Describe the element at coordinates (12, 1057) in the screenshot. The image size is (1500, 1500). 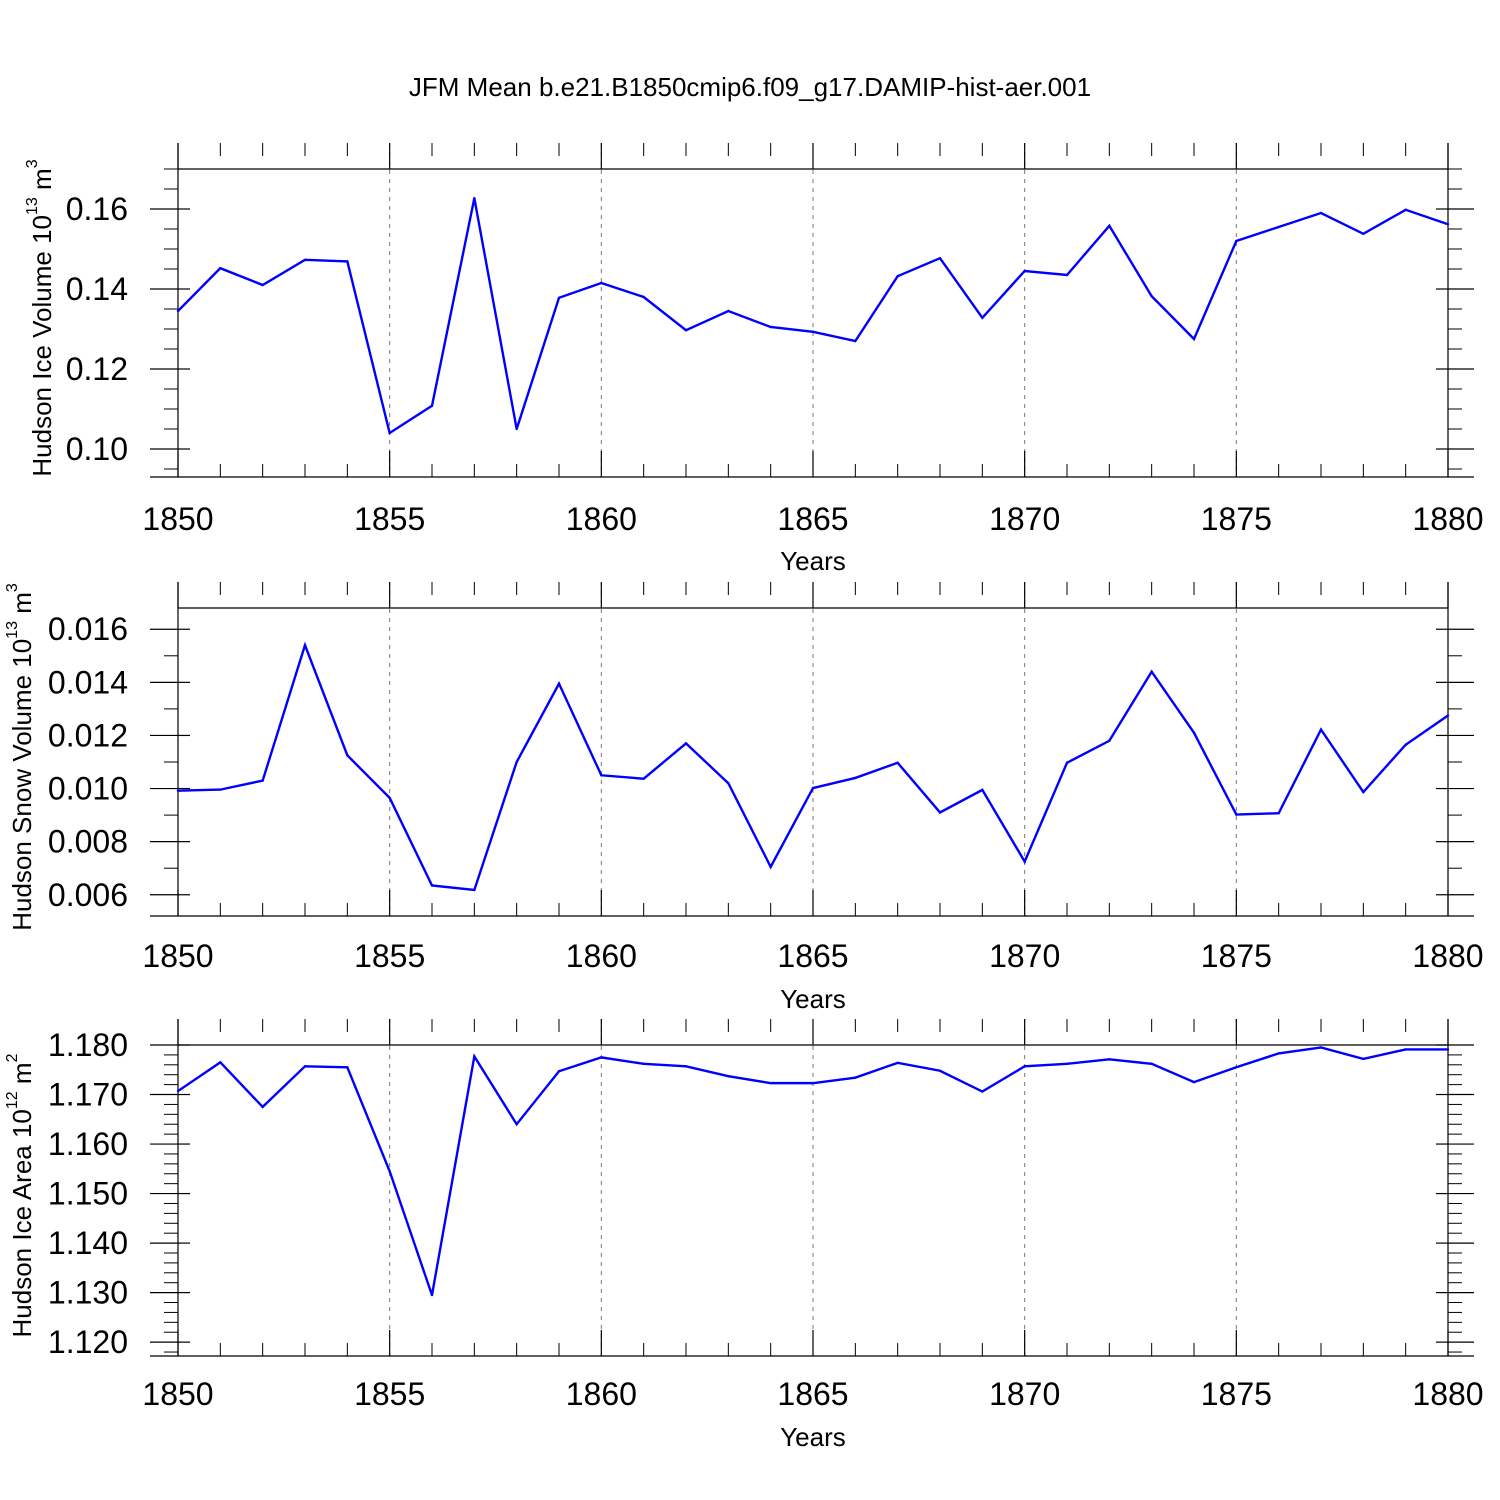
I see `y-axis-label-unit-exponent: 2` at that location.